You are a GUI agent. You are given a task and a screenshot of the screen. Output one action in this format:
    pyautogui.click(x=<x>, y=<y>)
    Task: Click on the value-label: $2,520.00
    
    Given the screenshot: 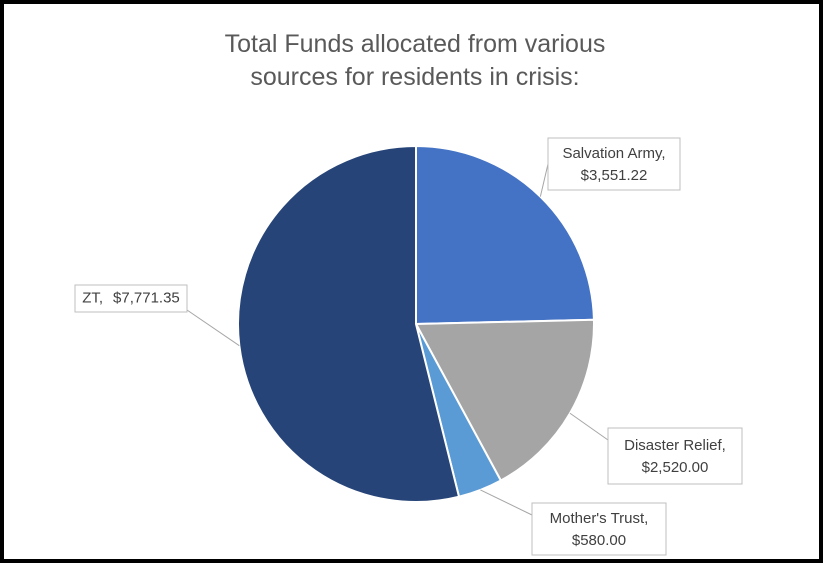 What is the action you would take?
    pyautogui.click(x=675, y=467)
    